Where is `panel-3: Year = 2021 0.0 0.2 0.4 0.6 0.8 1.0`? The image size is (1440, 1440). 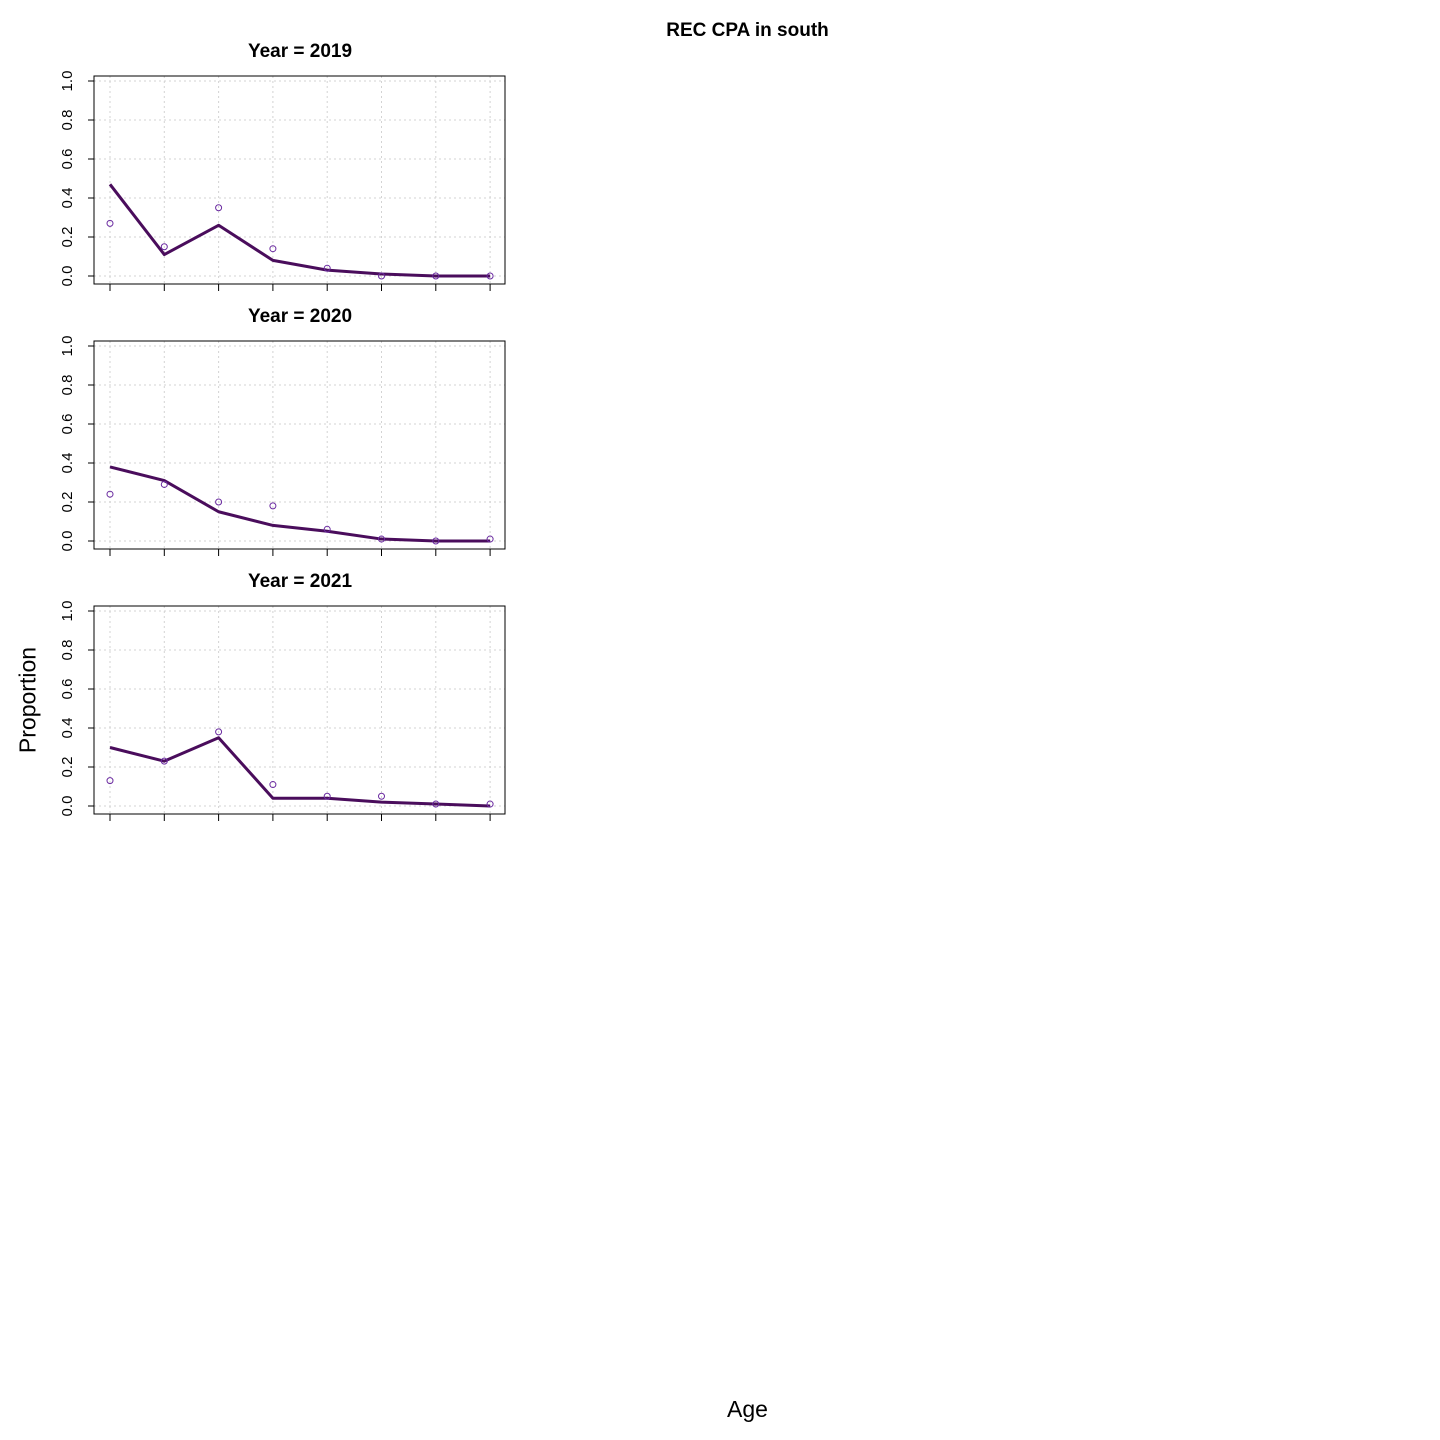
panel-3: Year = 2021 0.0 0.2 0.4 0.6 0.8 1.0 is located at coordinates (282, 696).